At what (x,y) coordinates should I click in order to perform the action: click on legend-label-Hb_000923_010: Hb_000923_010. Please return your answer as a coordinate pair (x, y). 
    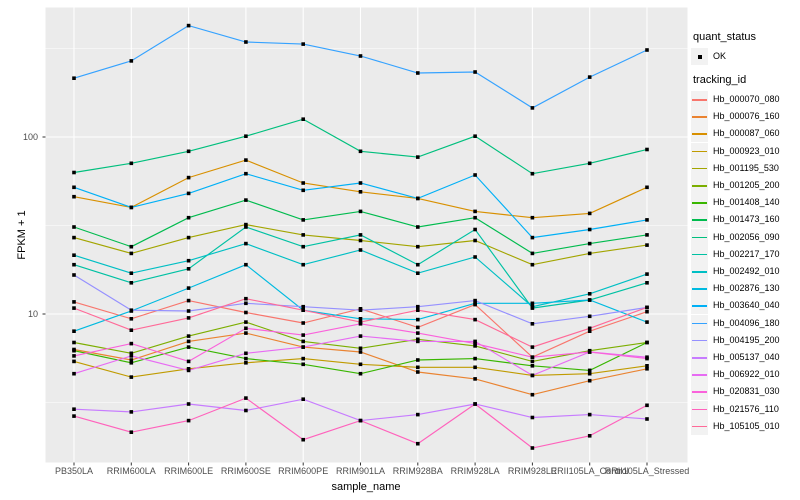
    Looking at the image, I should click on (746, 150).